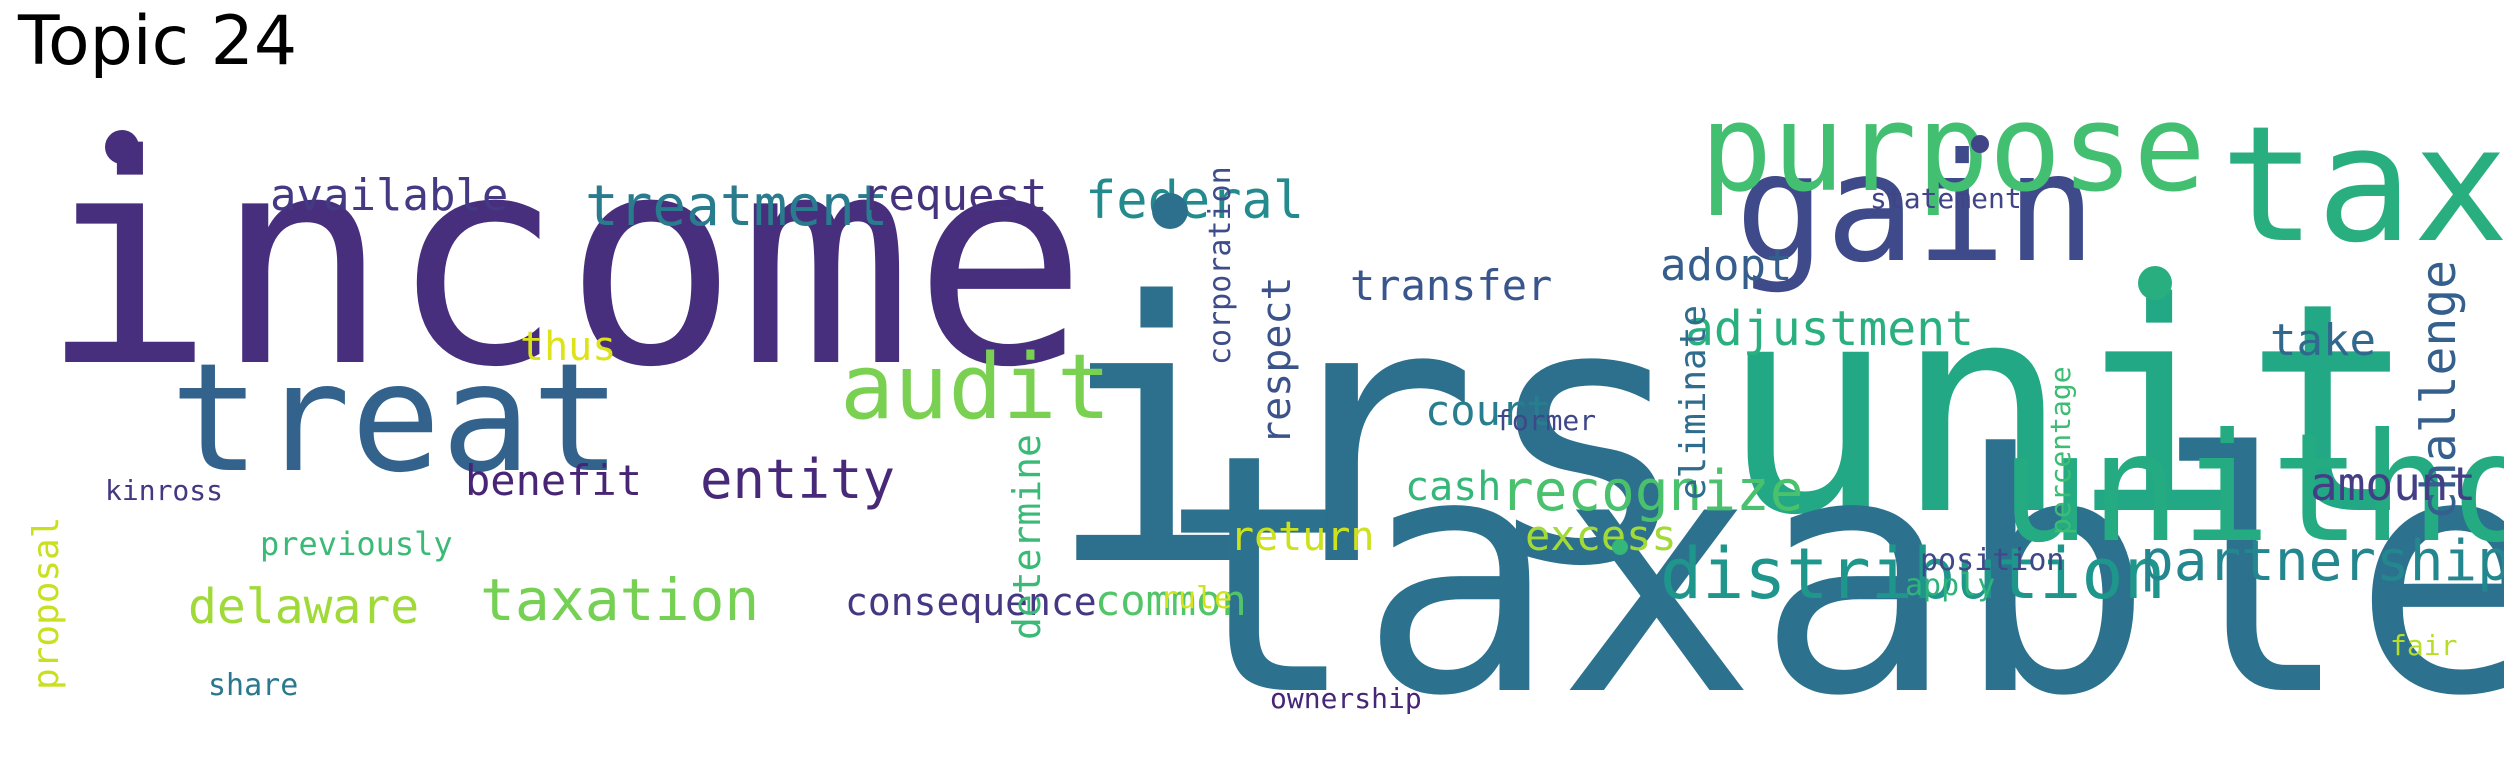 The image size is (2504, 764). Describe the element at coordinates (954, 195) in the screenshot. I see `word-request: request` at that location.